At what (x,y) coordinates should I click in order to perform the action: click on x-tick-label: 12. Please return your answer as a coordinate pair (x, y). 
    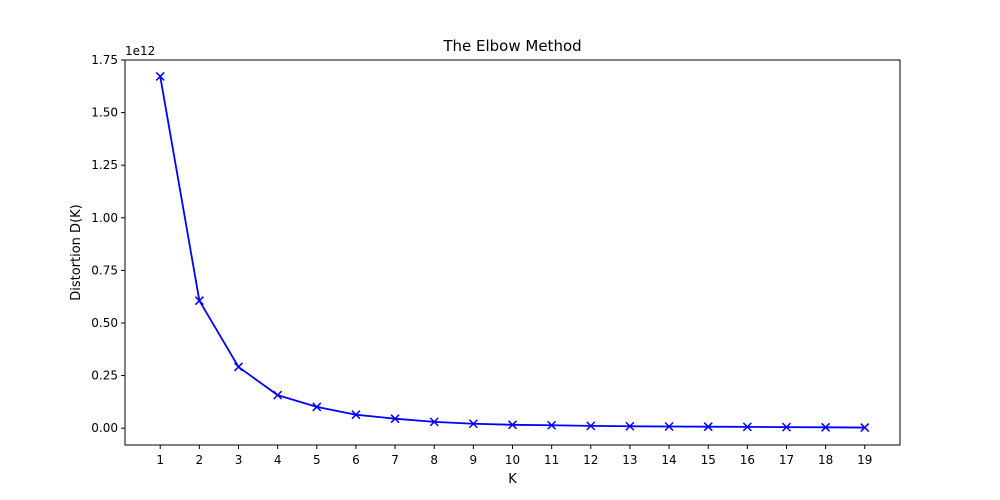
    Looking at the image, I should click on (590, 460).